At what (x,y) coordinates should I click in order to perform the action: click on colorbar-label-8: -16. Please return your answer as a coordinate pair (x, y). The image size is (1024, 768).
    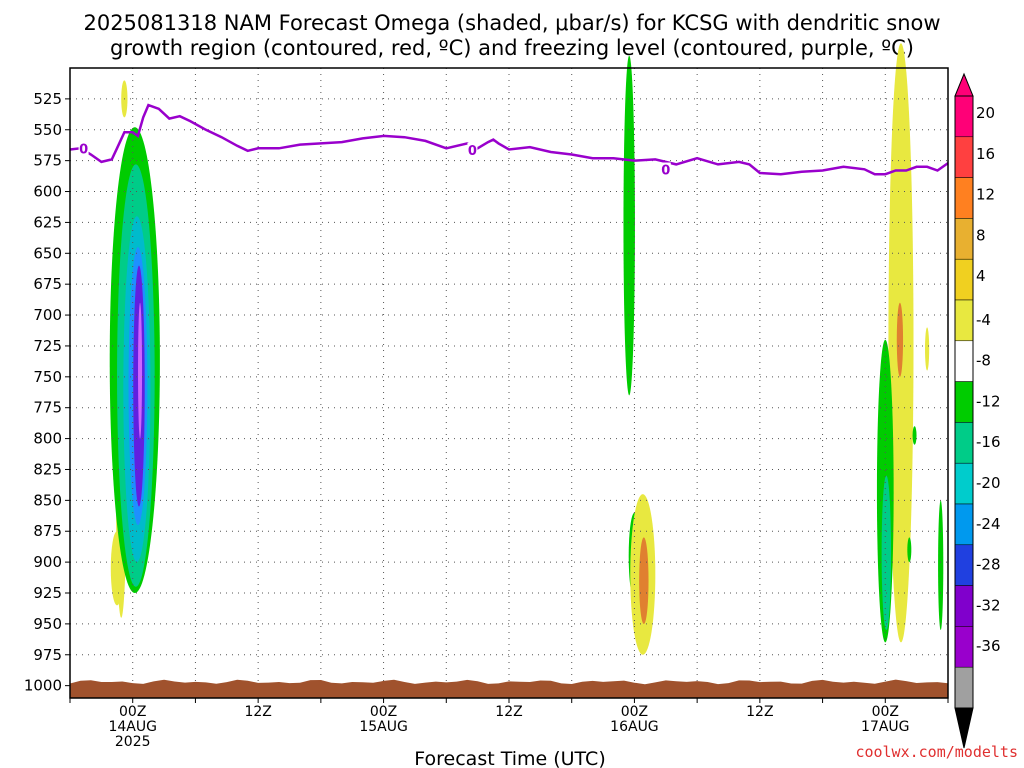
    Looking at the image, I should click on (988, 442).